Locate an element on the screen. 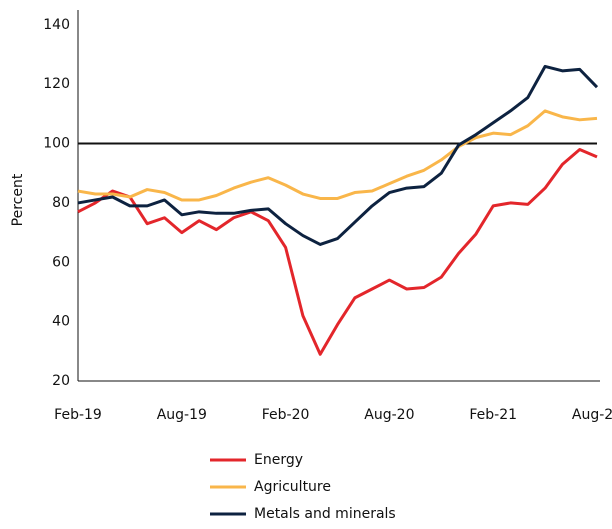  line-series is located at coordinates (337, 155).